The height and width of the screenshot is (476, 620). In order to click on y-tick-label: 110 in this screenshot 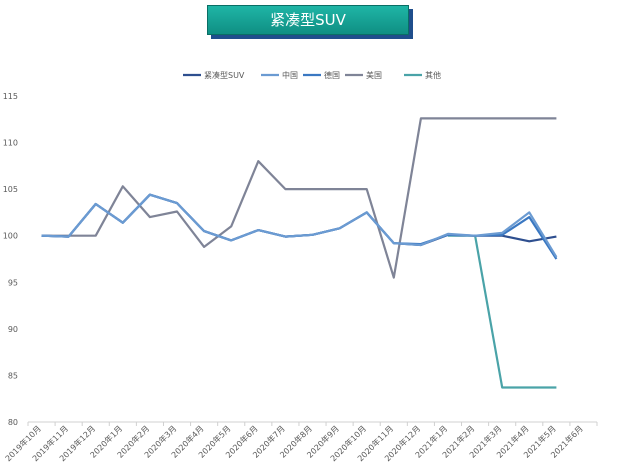, I will do `click(10, 143)`.